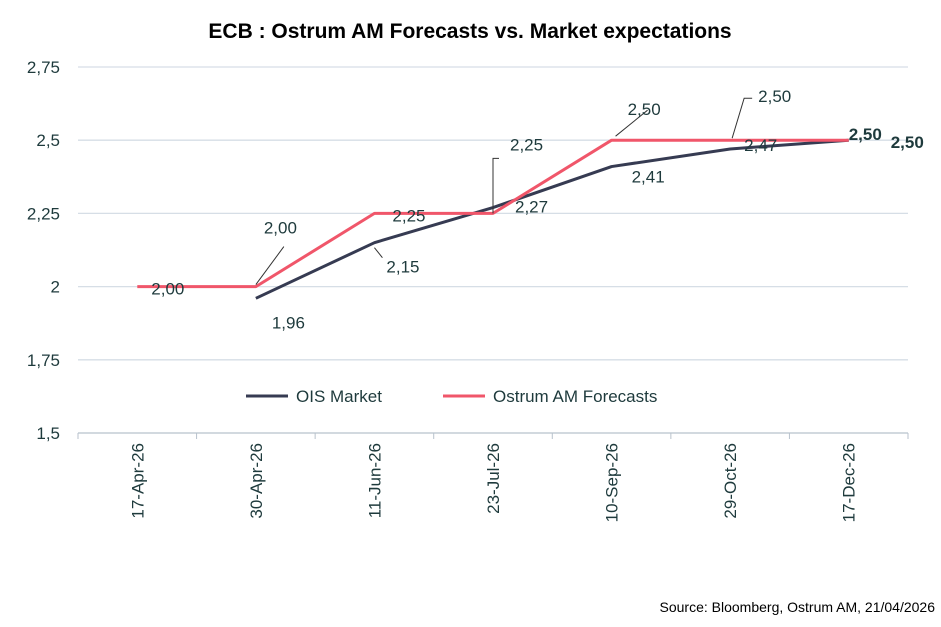 This screenshot has width=941, height=627. Describe the element at coordinates (374, 480) in the screenshot. I see `x-tick-label: 11-Jun-26` at that location.